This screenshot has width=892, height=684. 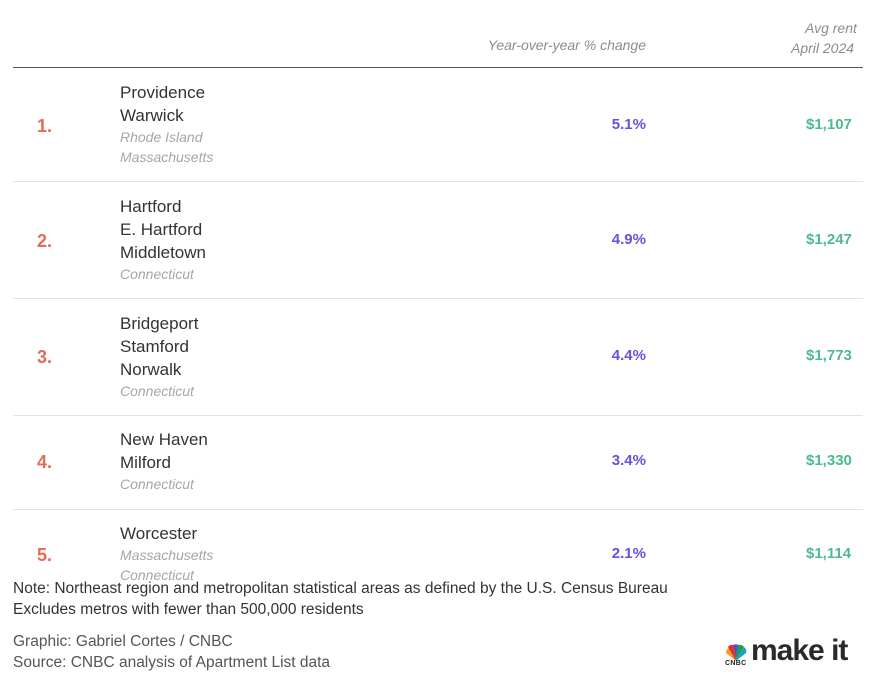 I want to click on cnbc-make-it-logo: CNBC make it, so click(x=794, y=652).